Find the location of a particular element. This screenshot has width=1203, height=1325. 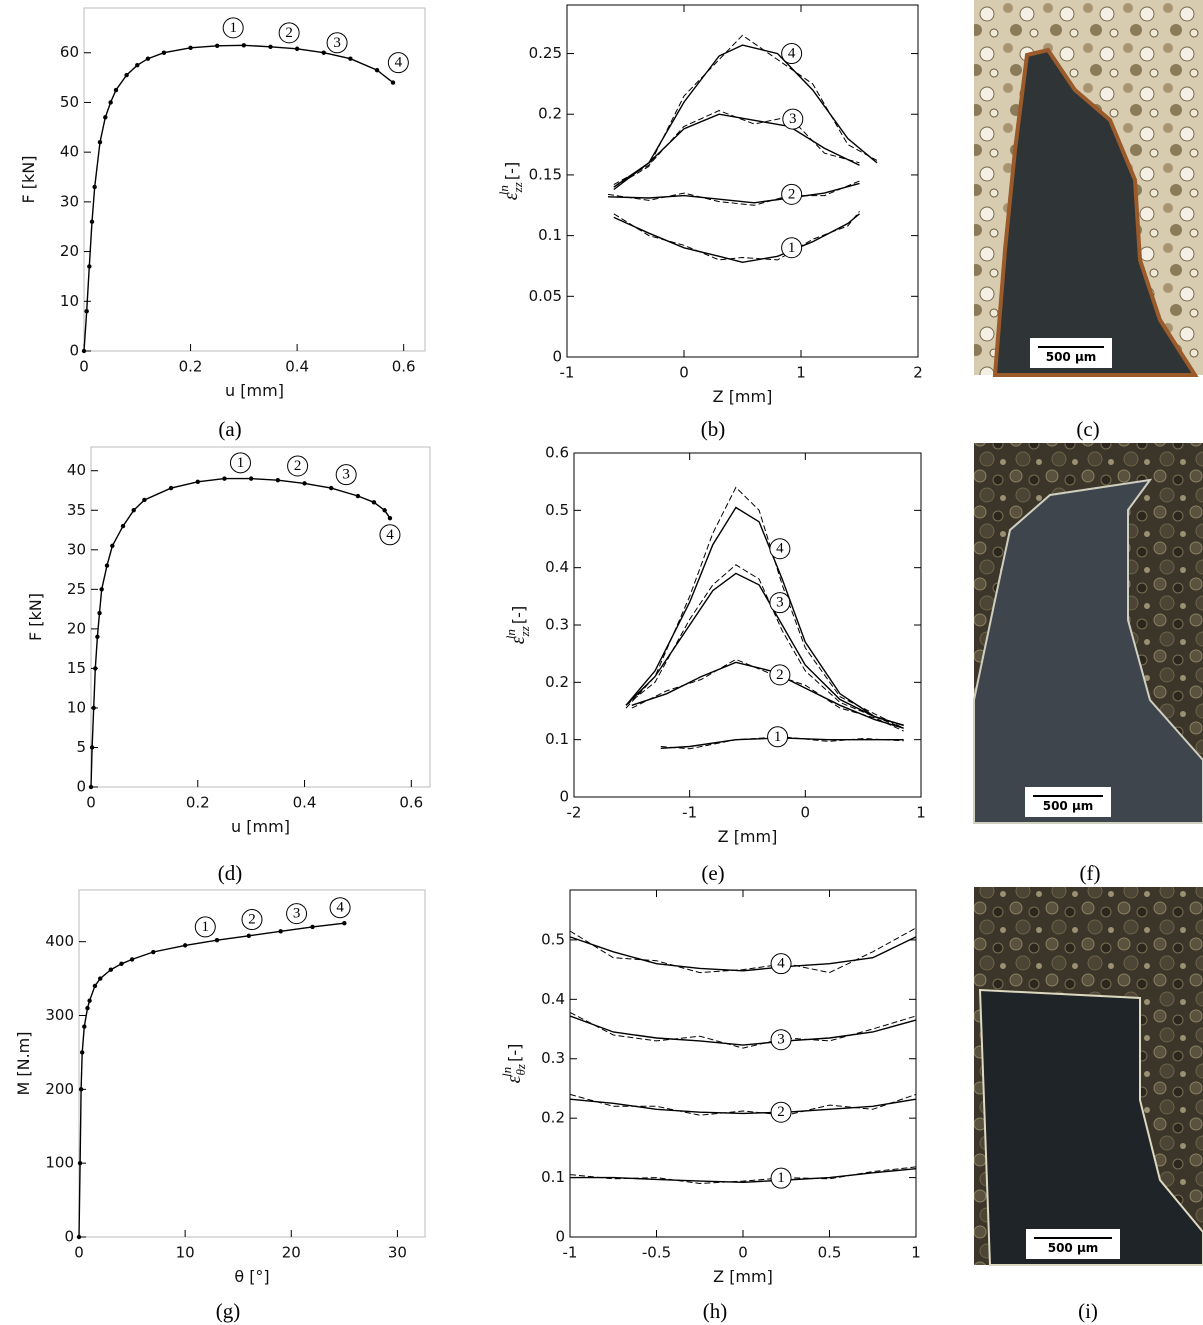

x-tick-label: 0 is located at coordinates (806, 813).